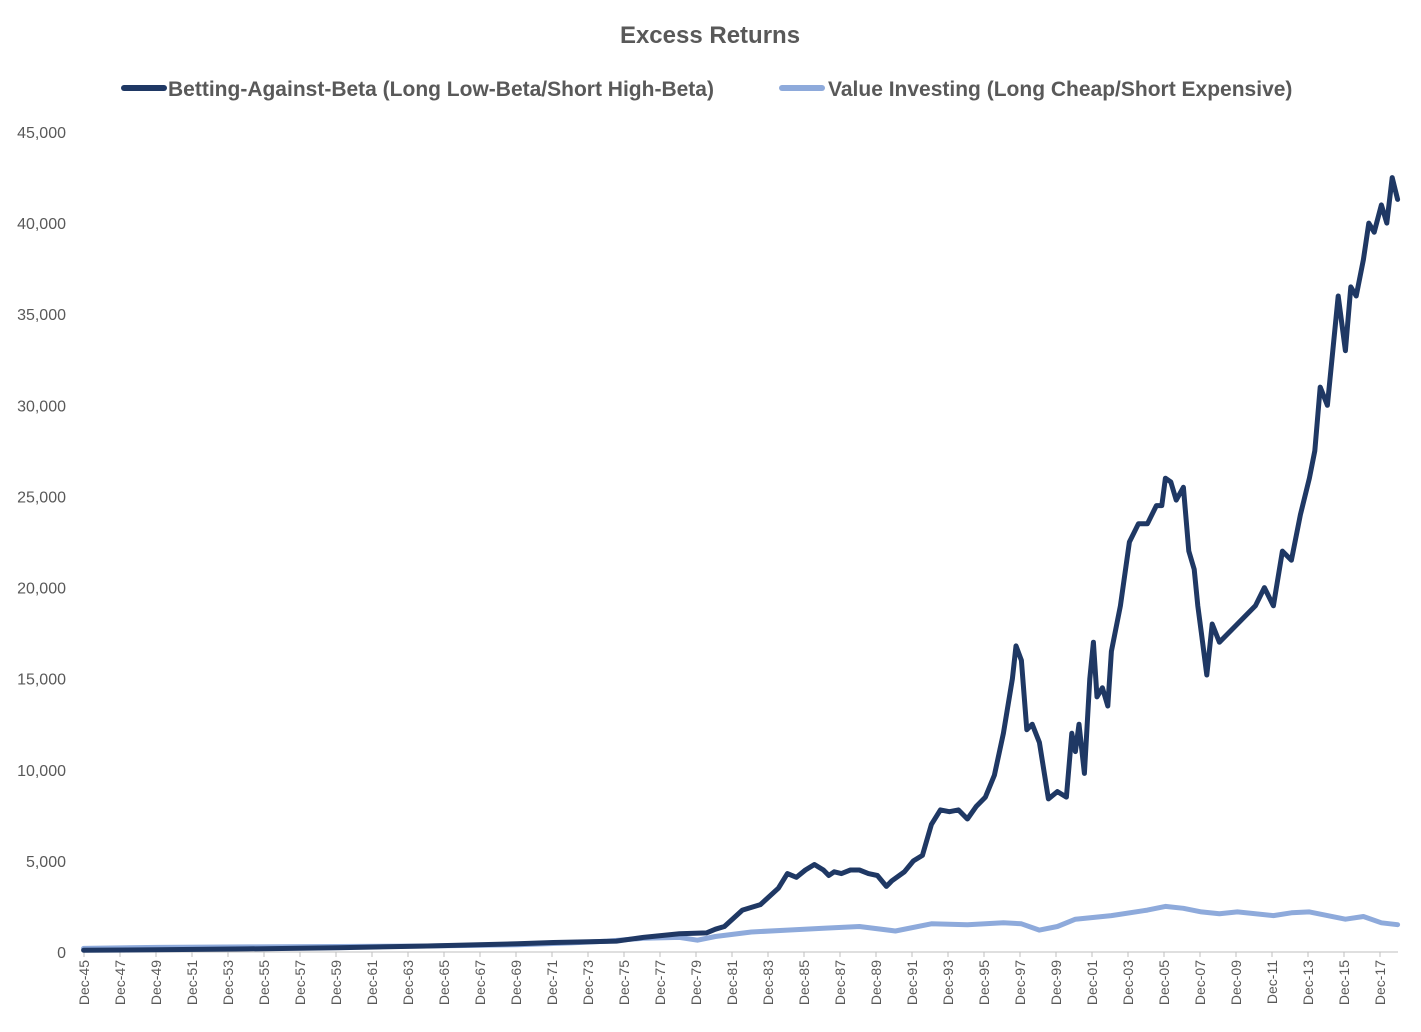 Image resolution: width=1421 pixels, height=1032 pixels. What do you see at coordinates (444, 982) in the screenshot?
I see `x-tick-label: Dec-65` at bounding box center [444, 982].